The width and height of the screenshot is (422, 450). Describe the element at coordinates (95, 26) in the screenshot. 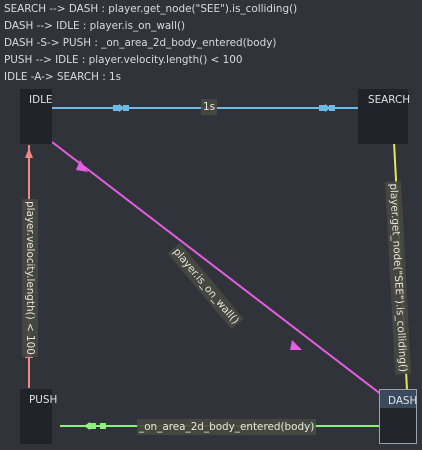

I see `rule-line: DASH --> IDLE : player.is_on_wall()` at that location.